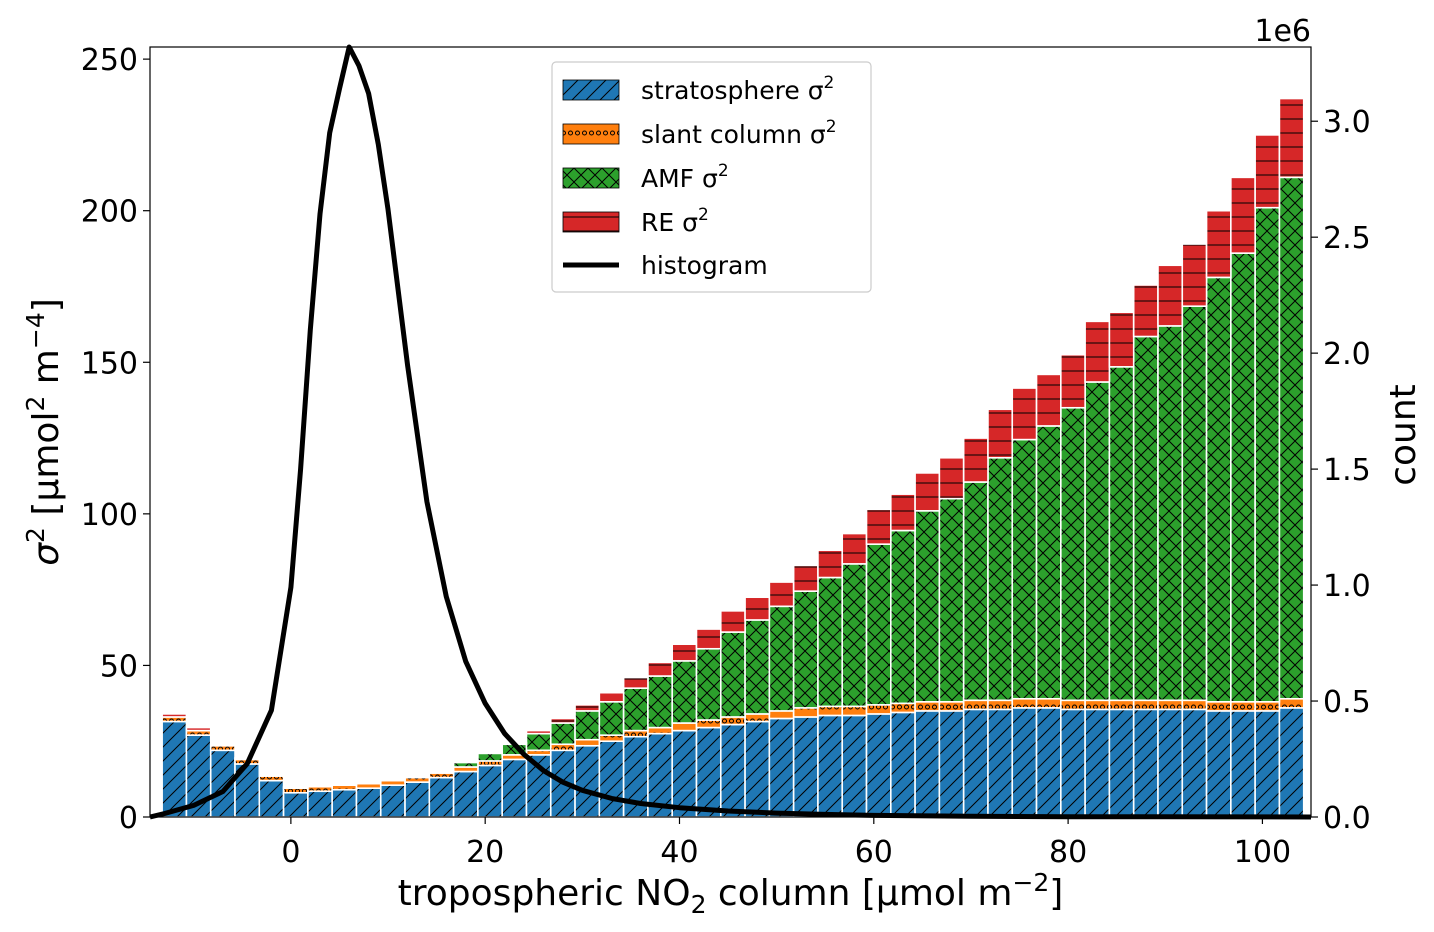 The image size is (1434, 932). Describe the element at coordinates (46, 305) in the screenshot. I see `y-label-part: ]` at that location.